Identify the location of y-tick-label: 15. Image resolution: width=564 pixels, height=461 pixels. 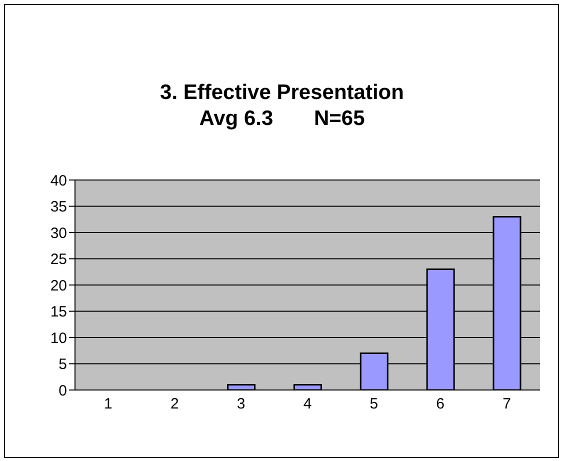
(58, 312).